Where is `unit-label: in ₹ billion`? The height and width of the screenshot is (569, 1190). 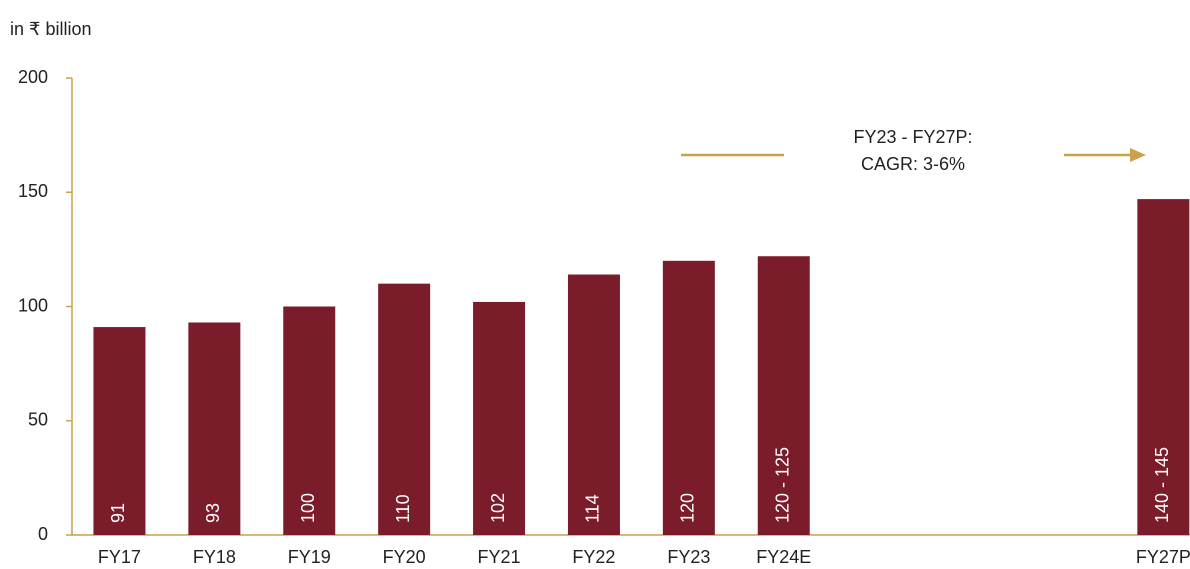
unit-label: in ₹ billion is located at coordinates (51, 29).